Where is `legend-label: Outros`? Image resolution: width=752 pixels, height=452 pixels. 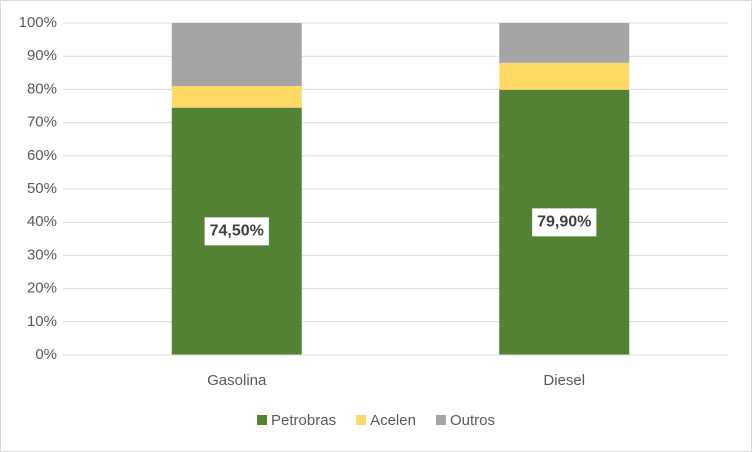 legend-label: Outros is located at coordinates (472, 420).